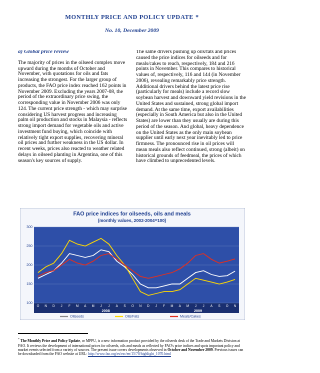 Image resolution: width=320 pixels, height=373 pixels. Describe the element at coordinates (30, 284) in the screenshot. I see `y-tick-label: 150` at that location.